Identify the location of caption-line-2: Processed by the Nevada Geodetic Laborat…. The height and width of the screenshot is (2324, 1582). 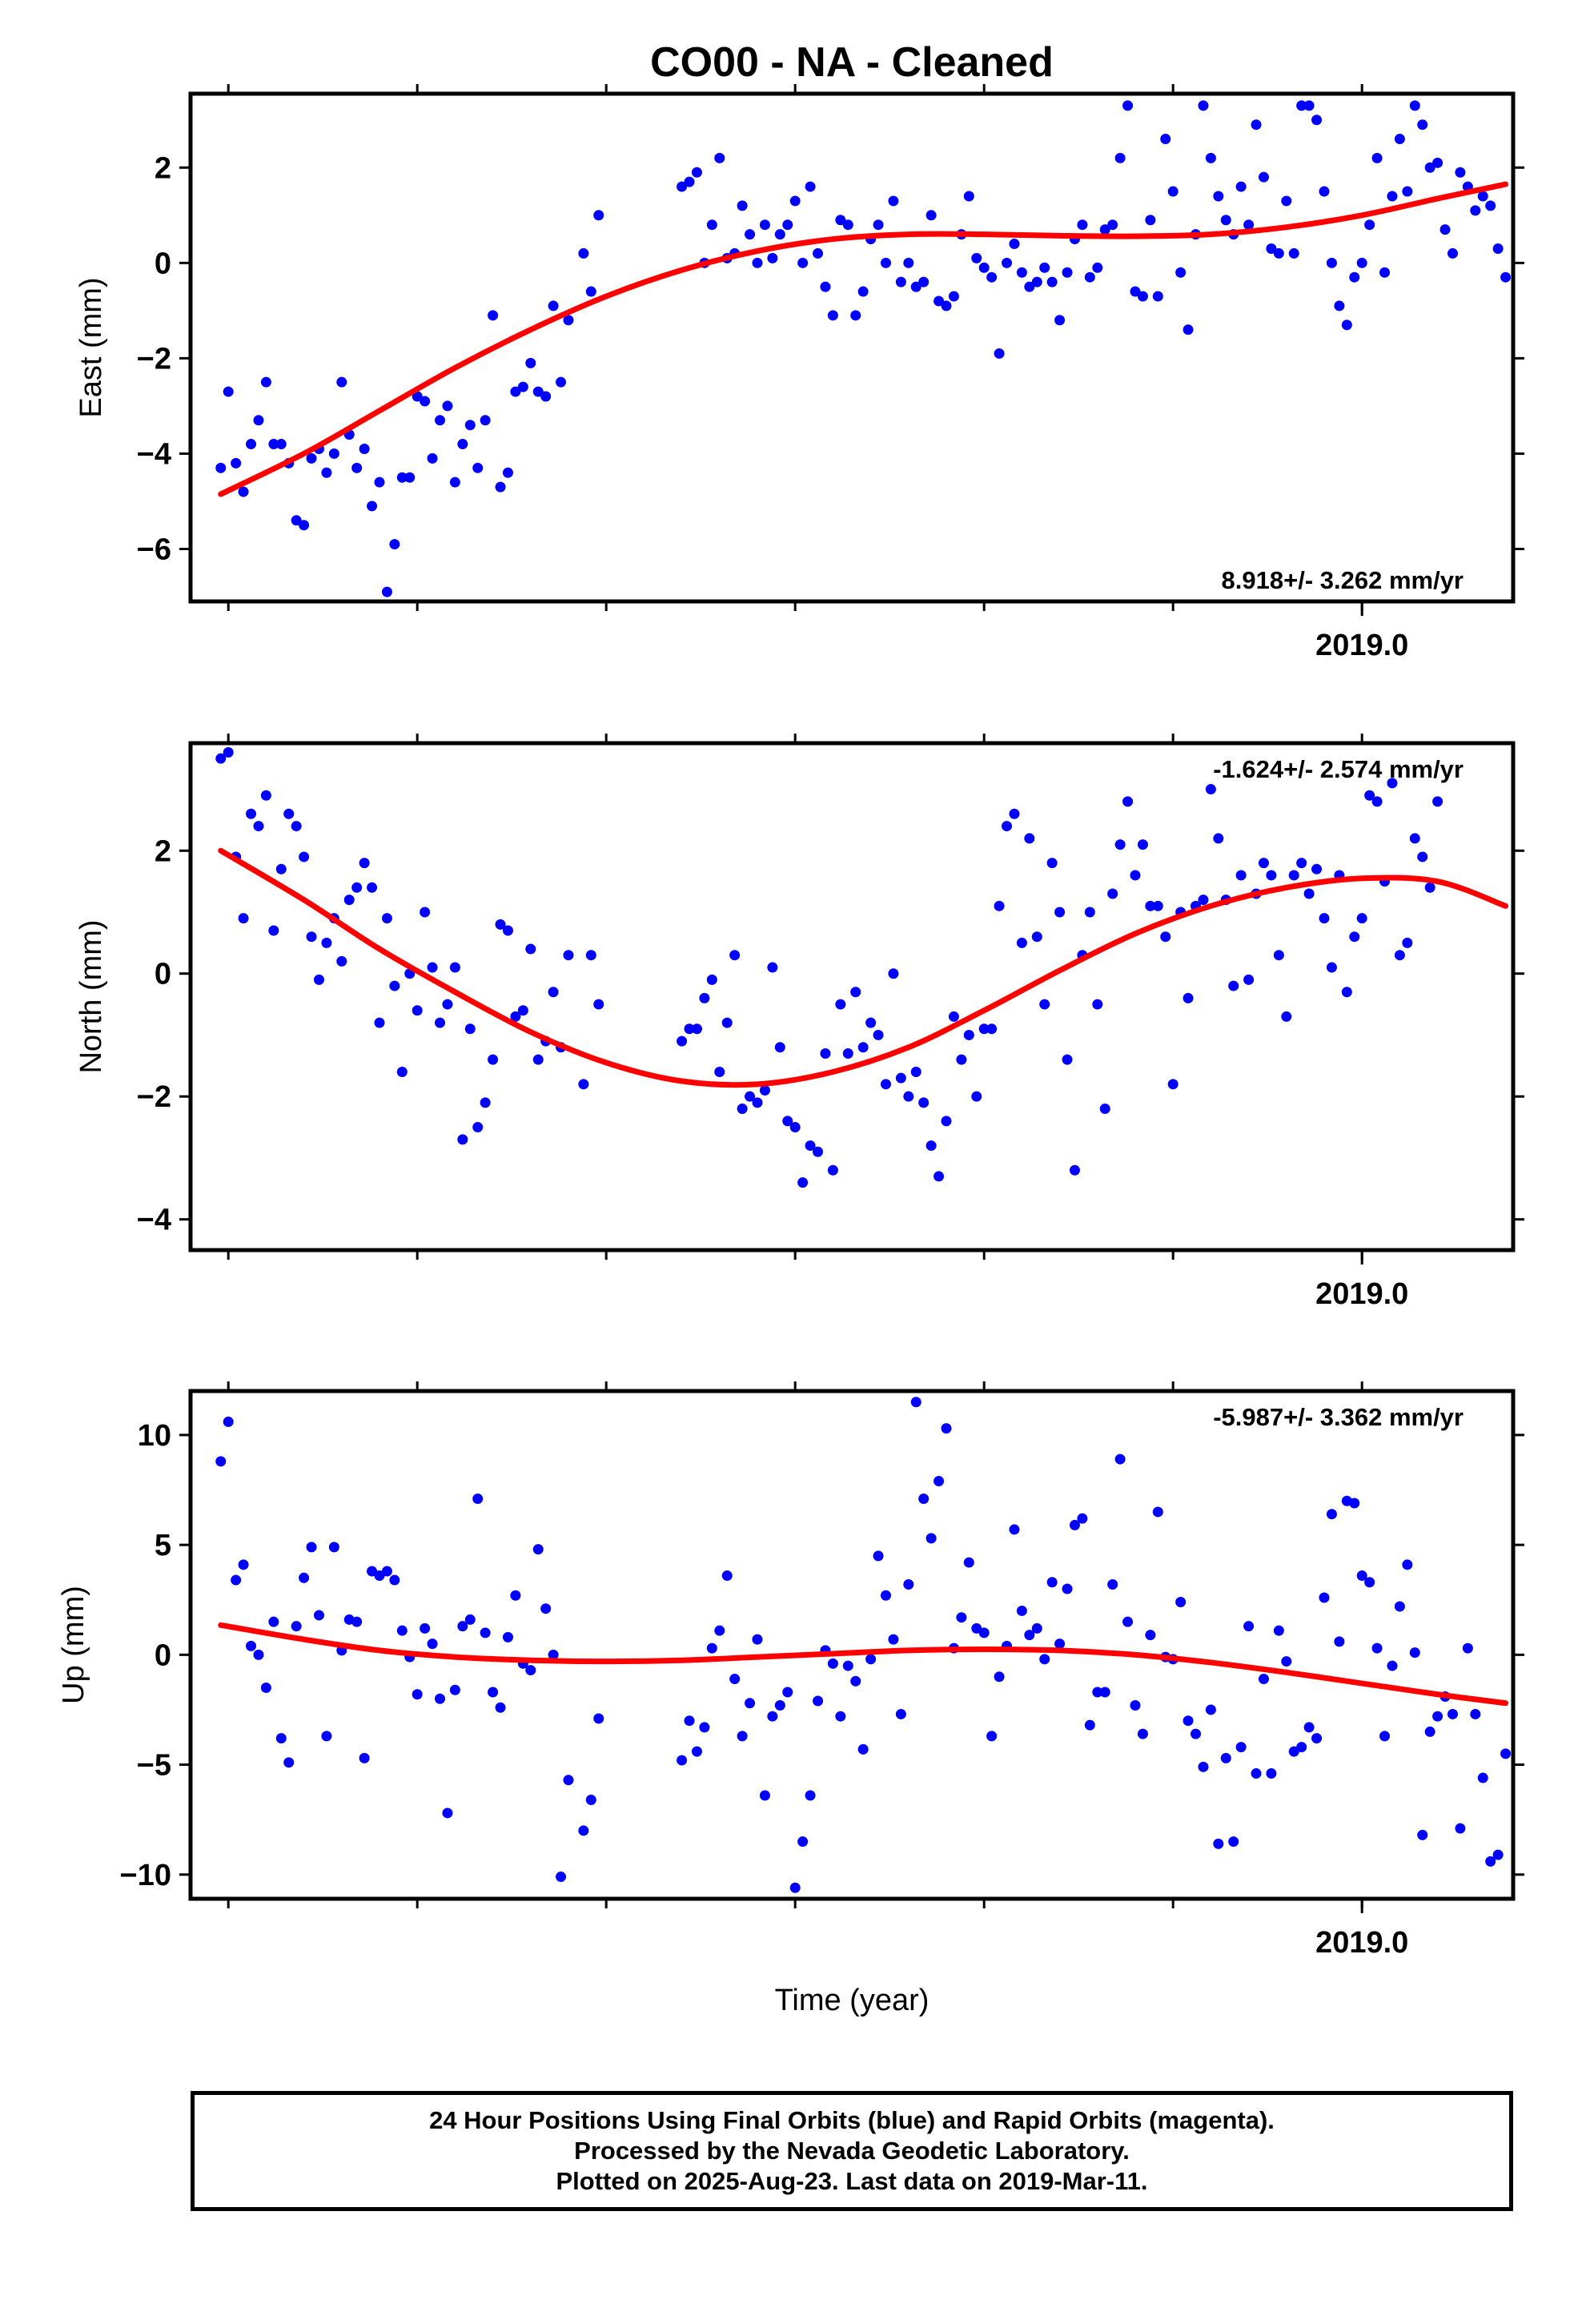
(852, 2151).